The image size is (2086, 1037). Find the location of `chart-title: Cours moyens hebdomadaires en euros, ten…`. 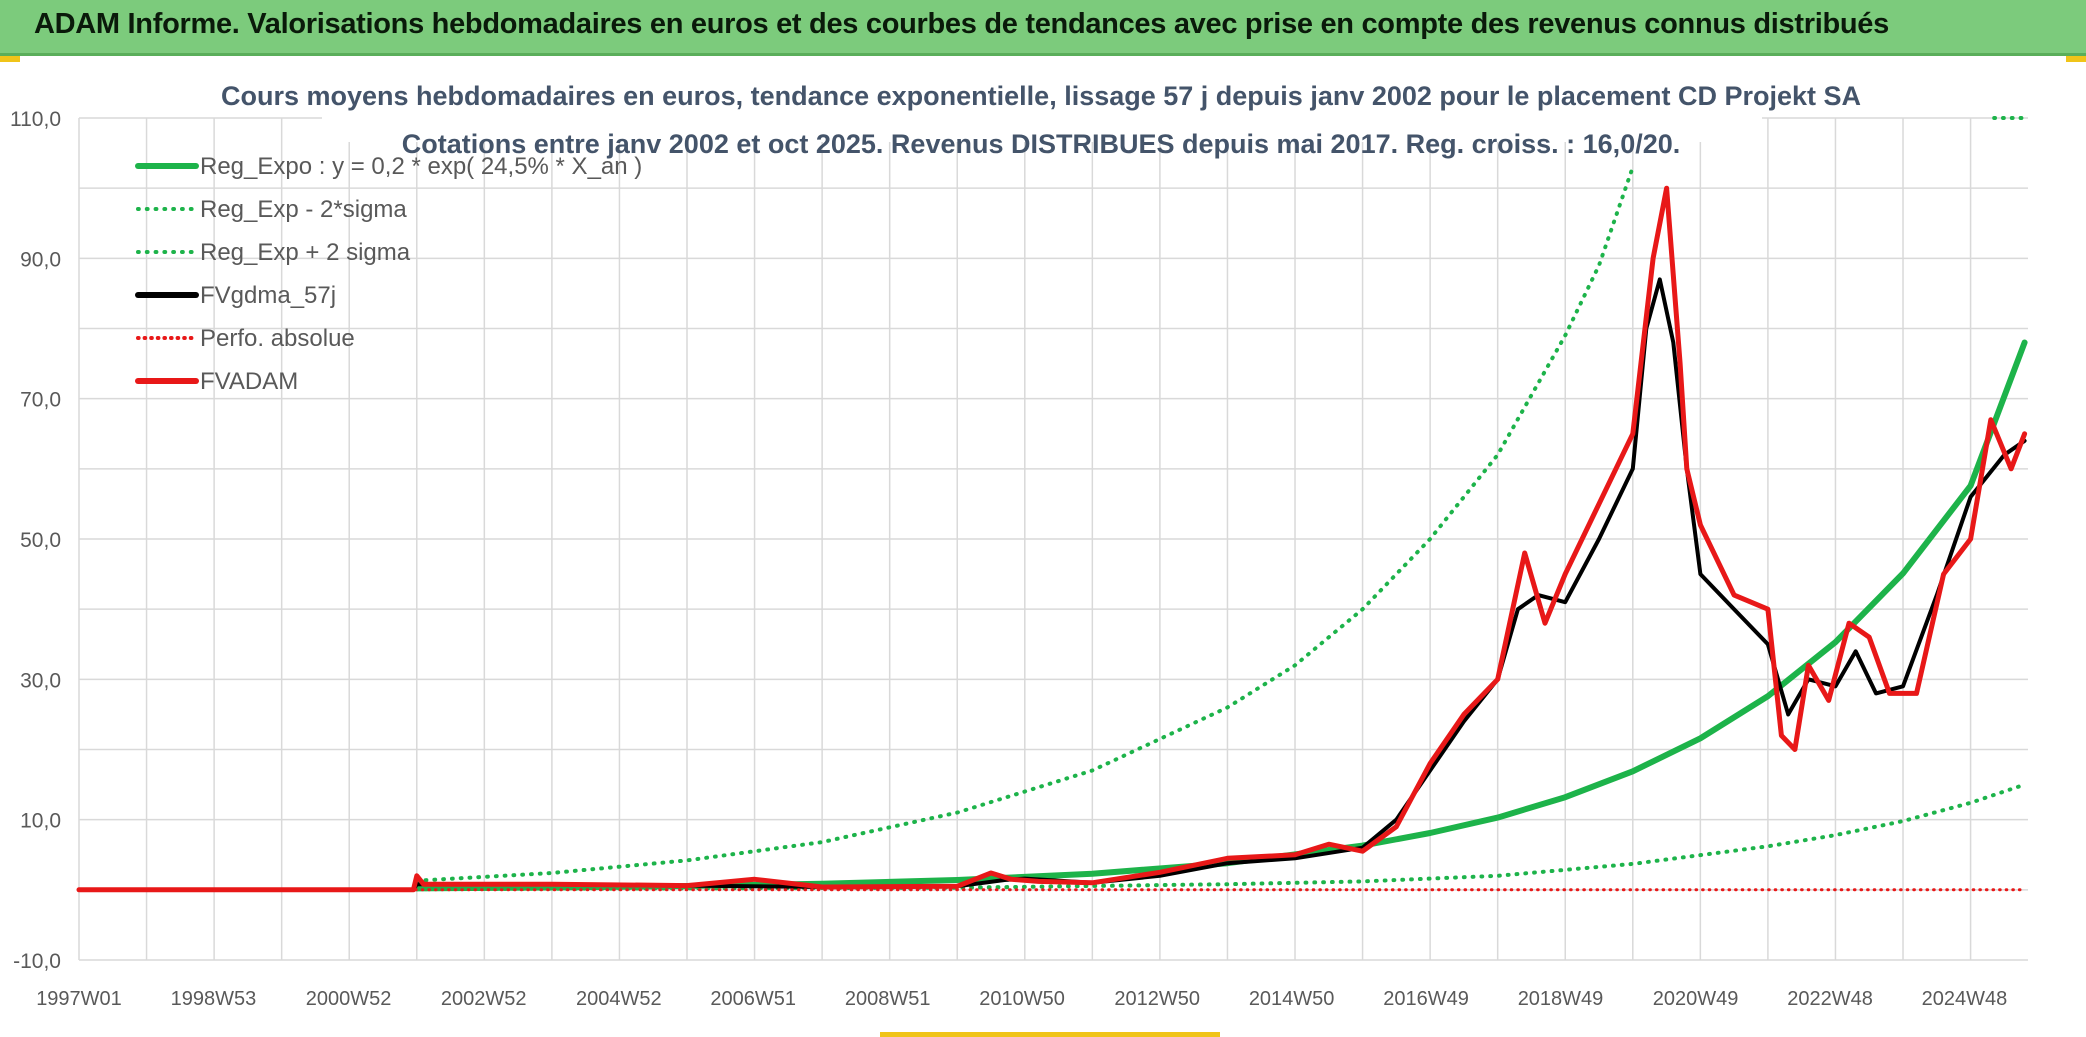

chart-title: Cours moyens hebdomadaires en euros, ten… is located at coordinates (1041, 96).